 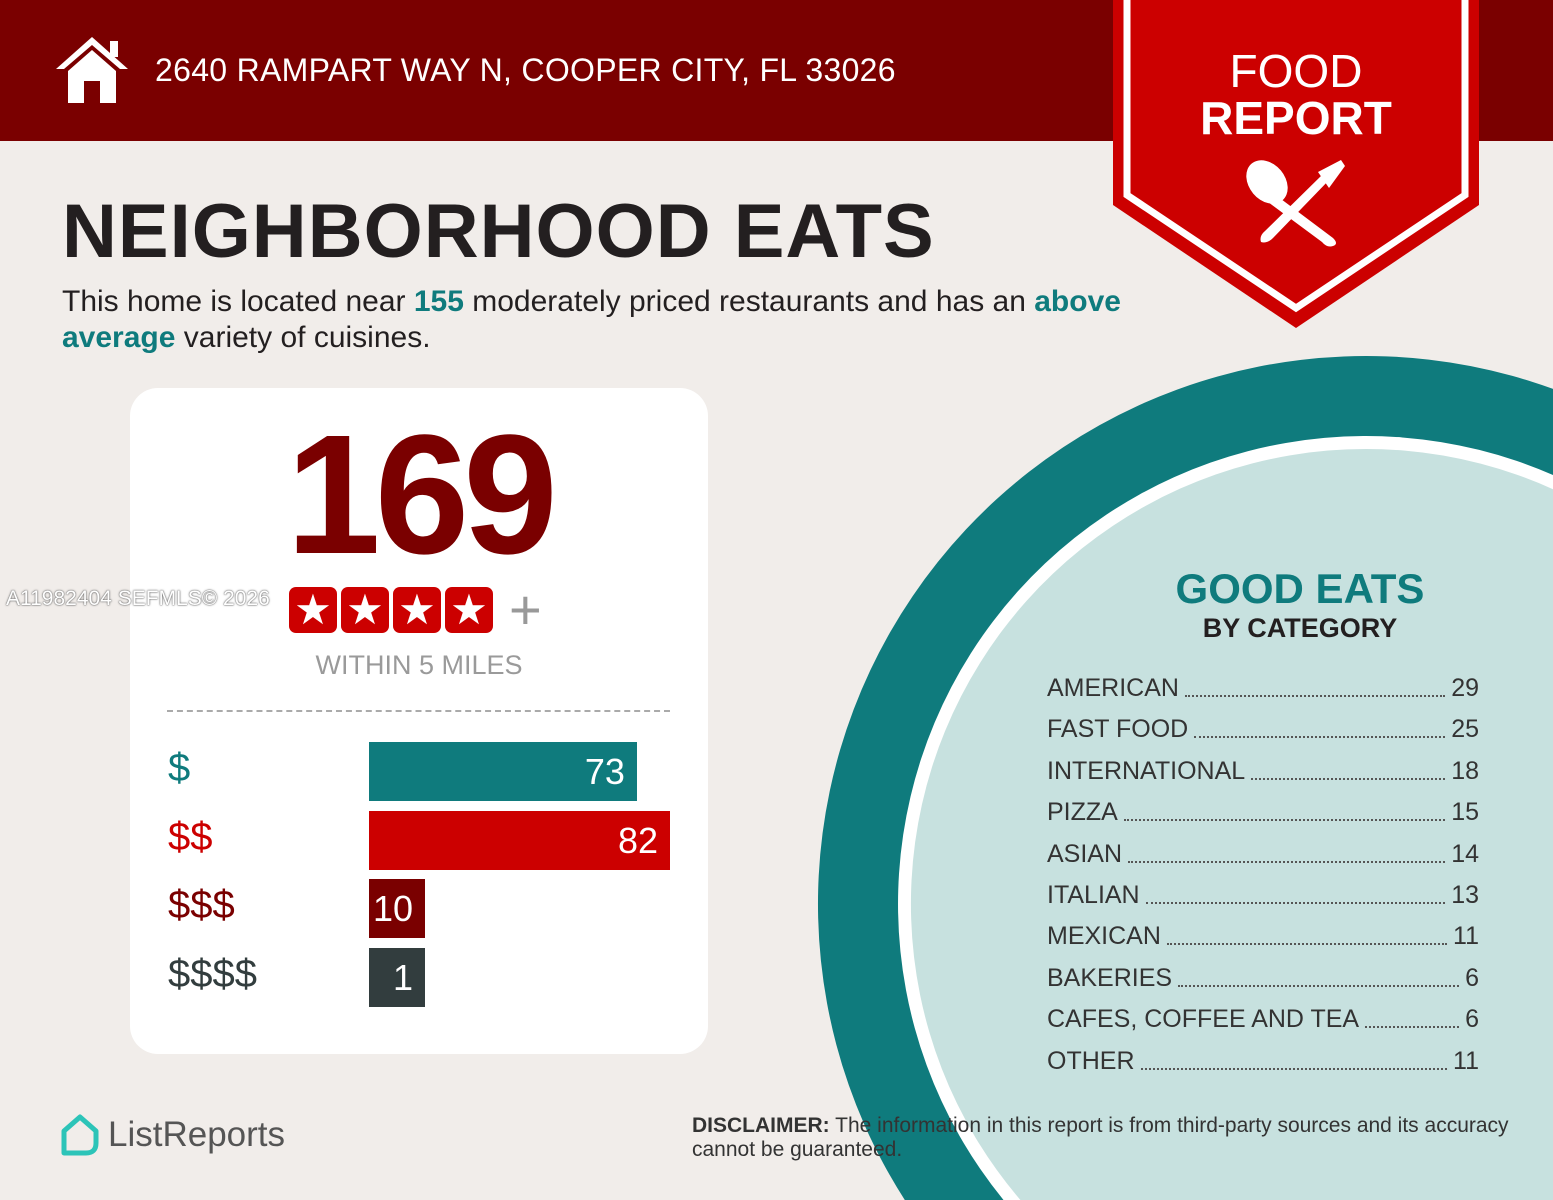 What do you see at coordinates (1146, 770) in the screenshot?
I see `category-label: INTERNATIONAL` at bounding box center [1146, 770].